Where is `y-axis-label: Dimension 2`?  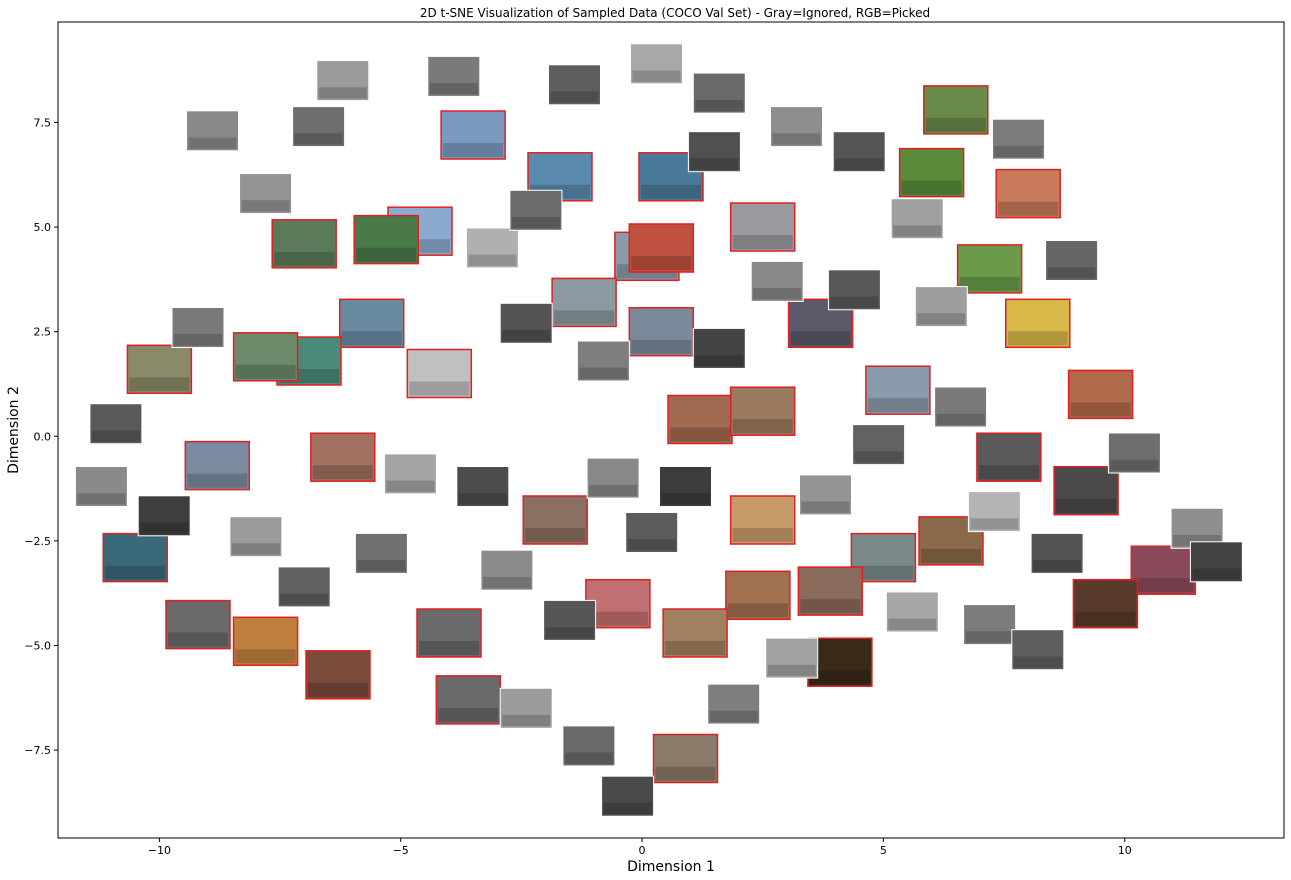
y-axis-label: Dimension 2 is located at coordinates (14, 430).